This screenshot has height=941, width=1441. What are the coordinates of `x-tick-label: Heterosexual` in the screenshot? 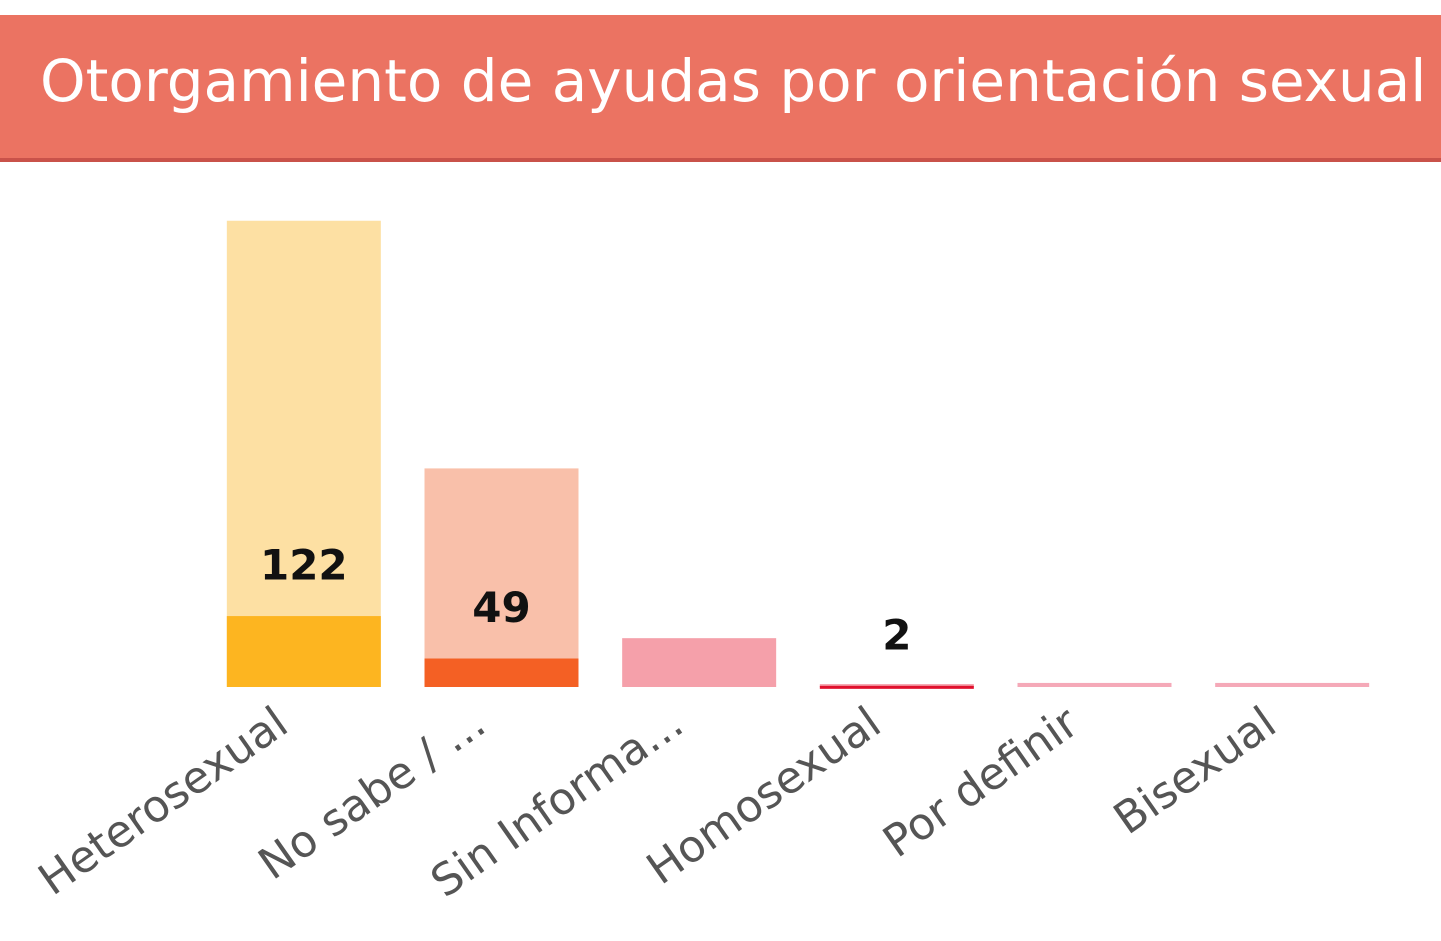 It's located at (164, 801).